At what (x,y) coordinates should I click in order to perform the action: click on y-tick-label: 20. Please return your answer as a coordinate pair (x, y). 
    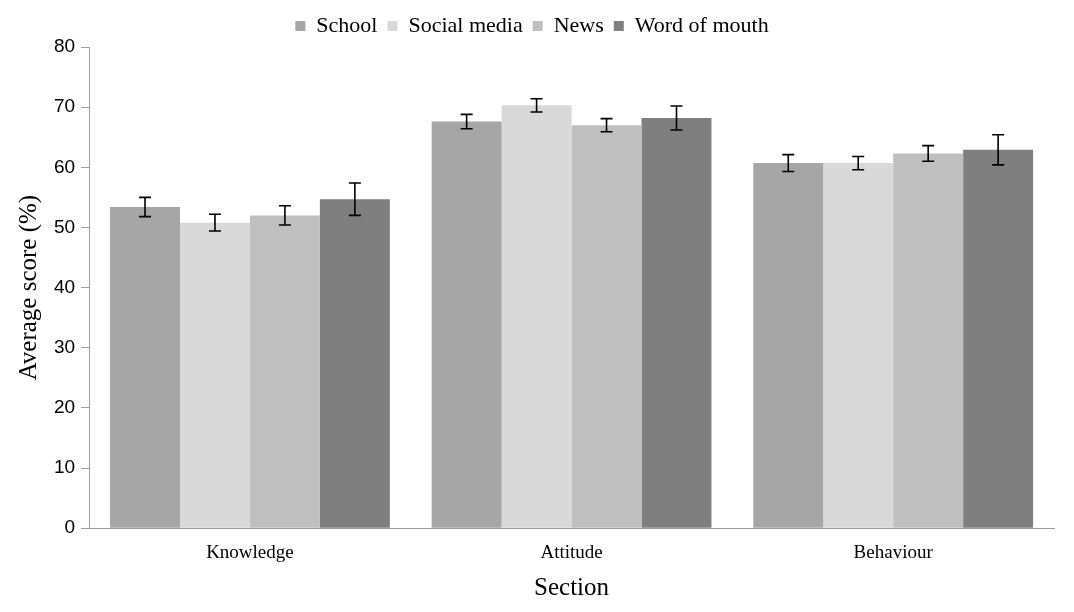
    Looking at the image, I should click on (64, 407).